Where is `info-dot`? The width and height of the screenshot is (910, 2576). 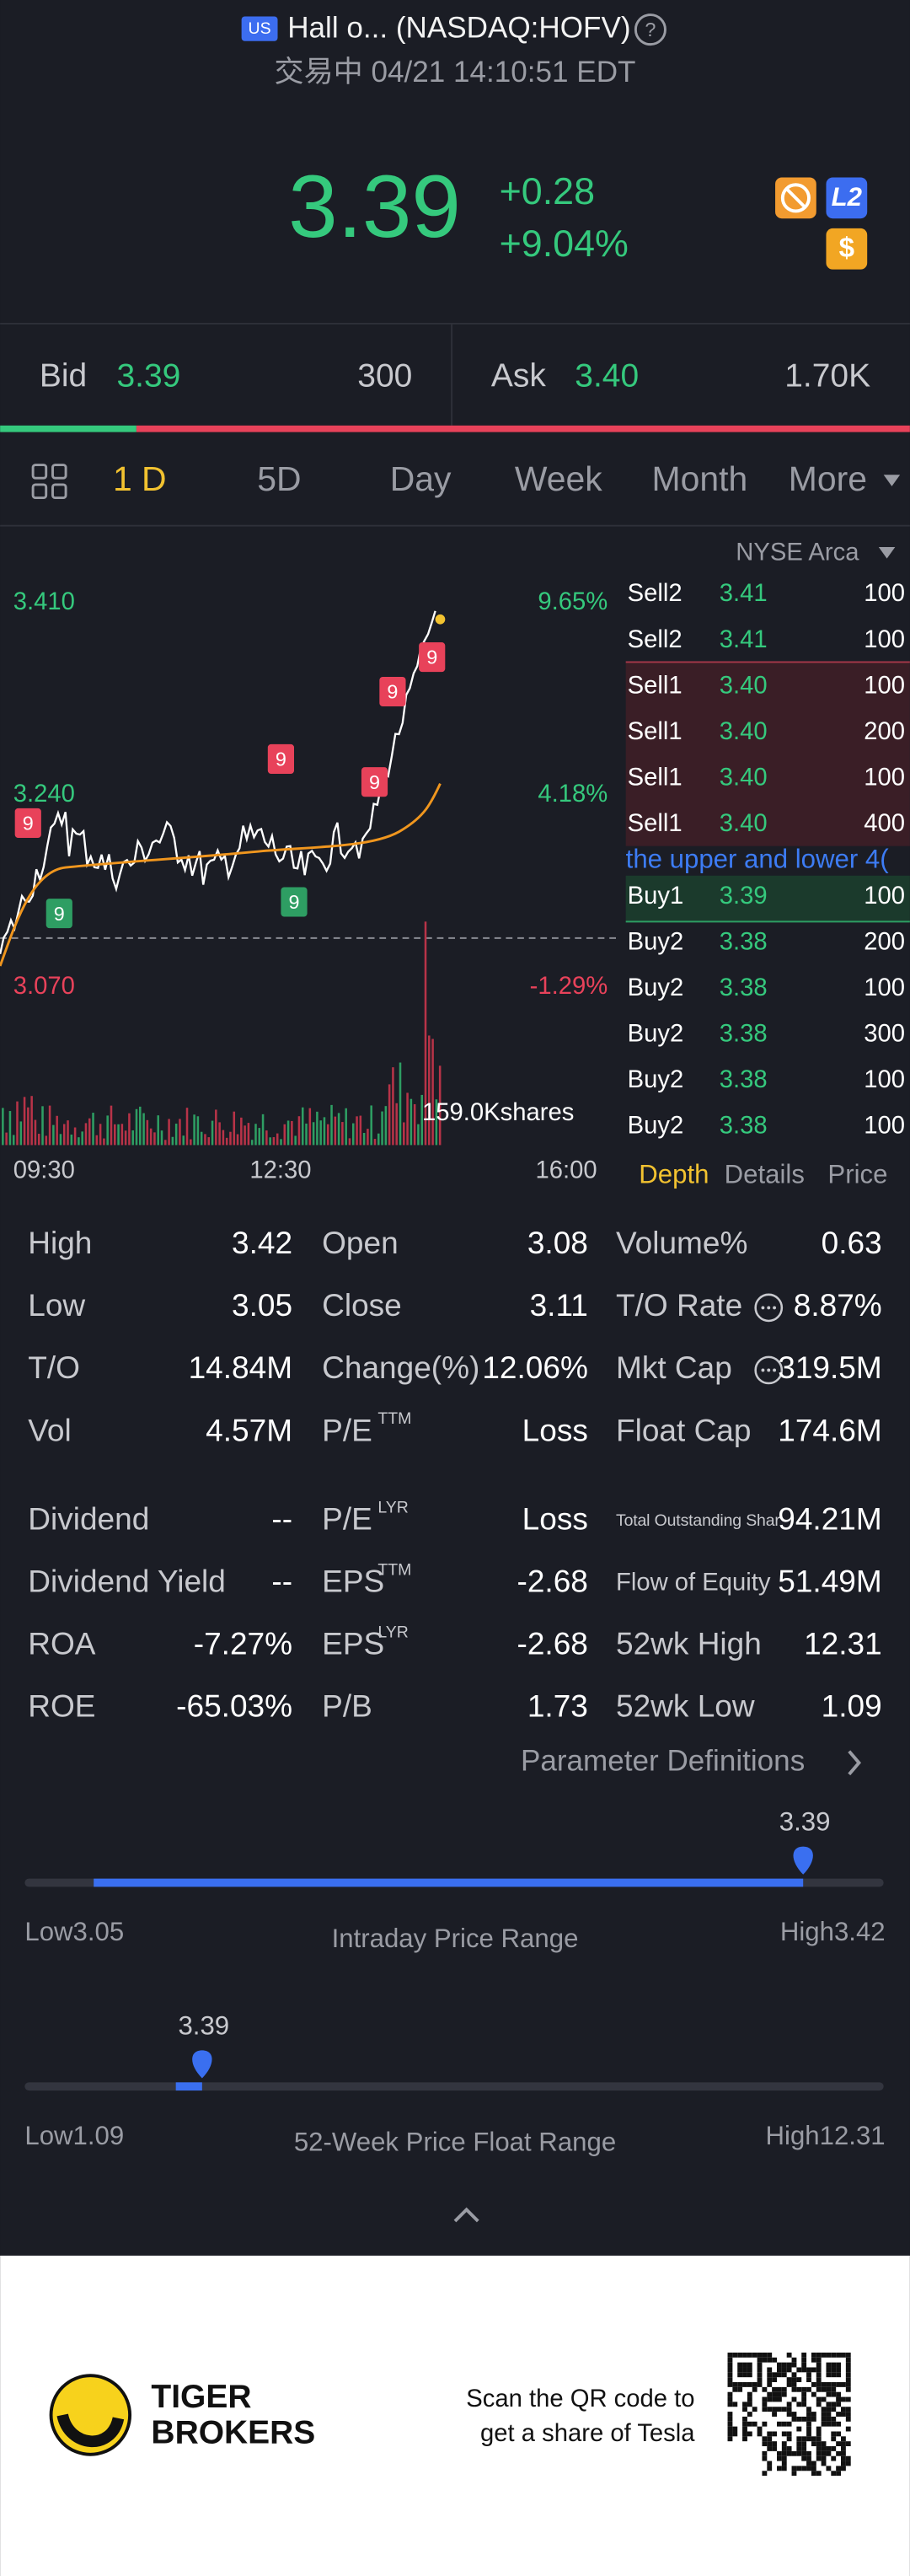 info-dot is located at coordinates (769, 1308).